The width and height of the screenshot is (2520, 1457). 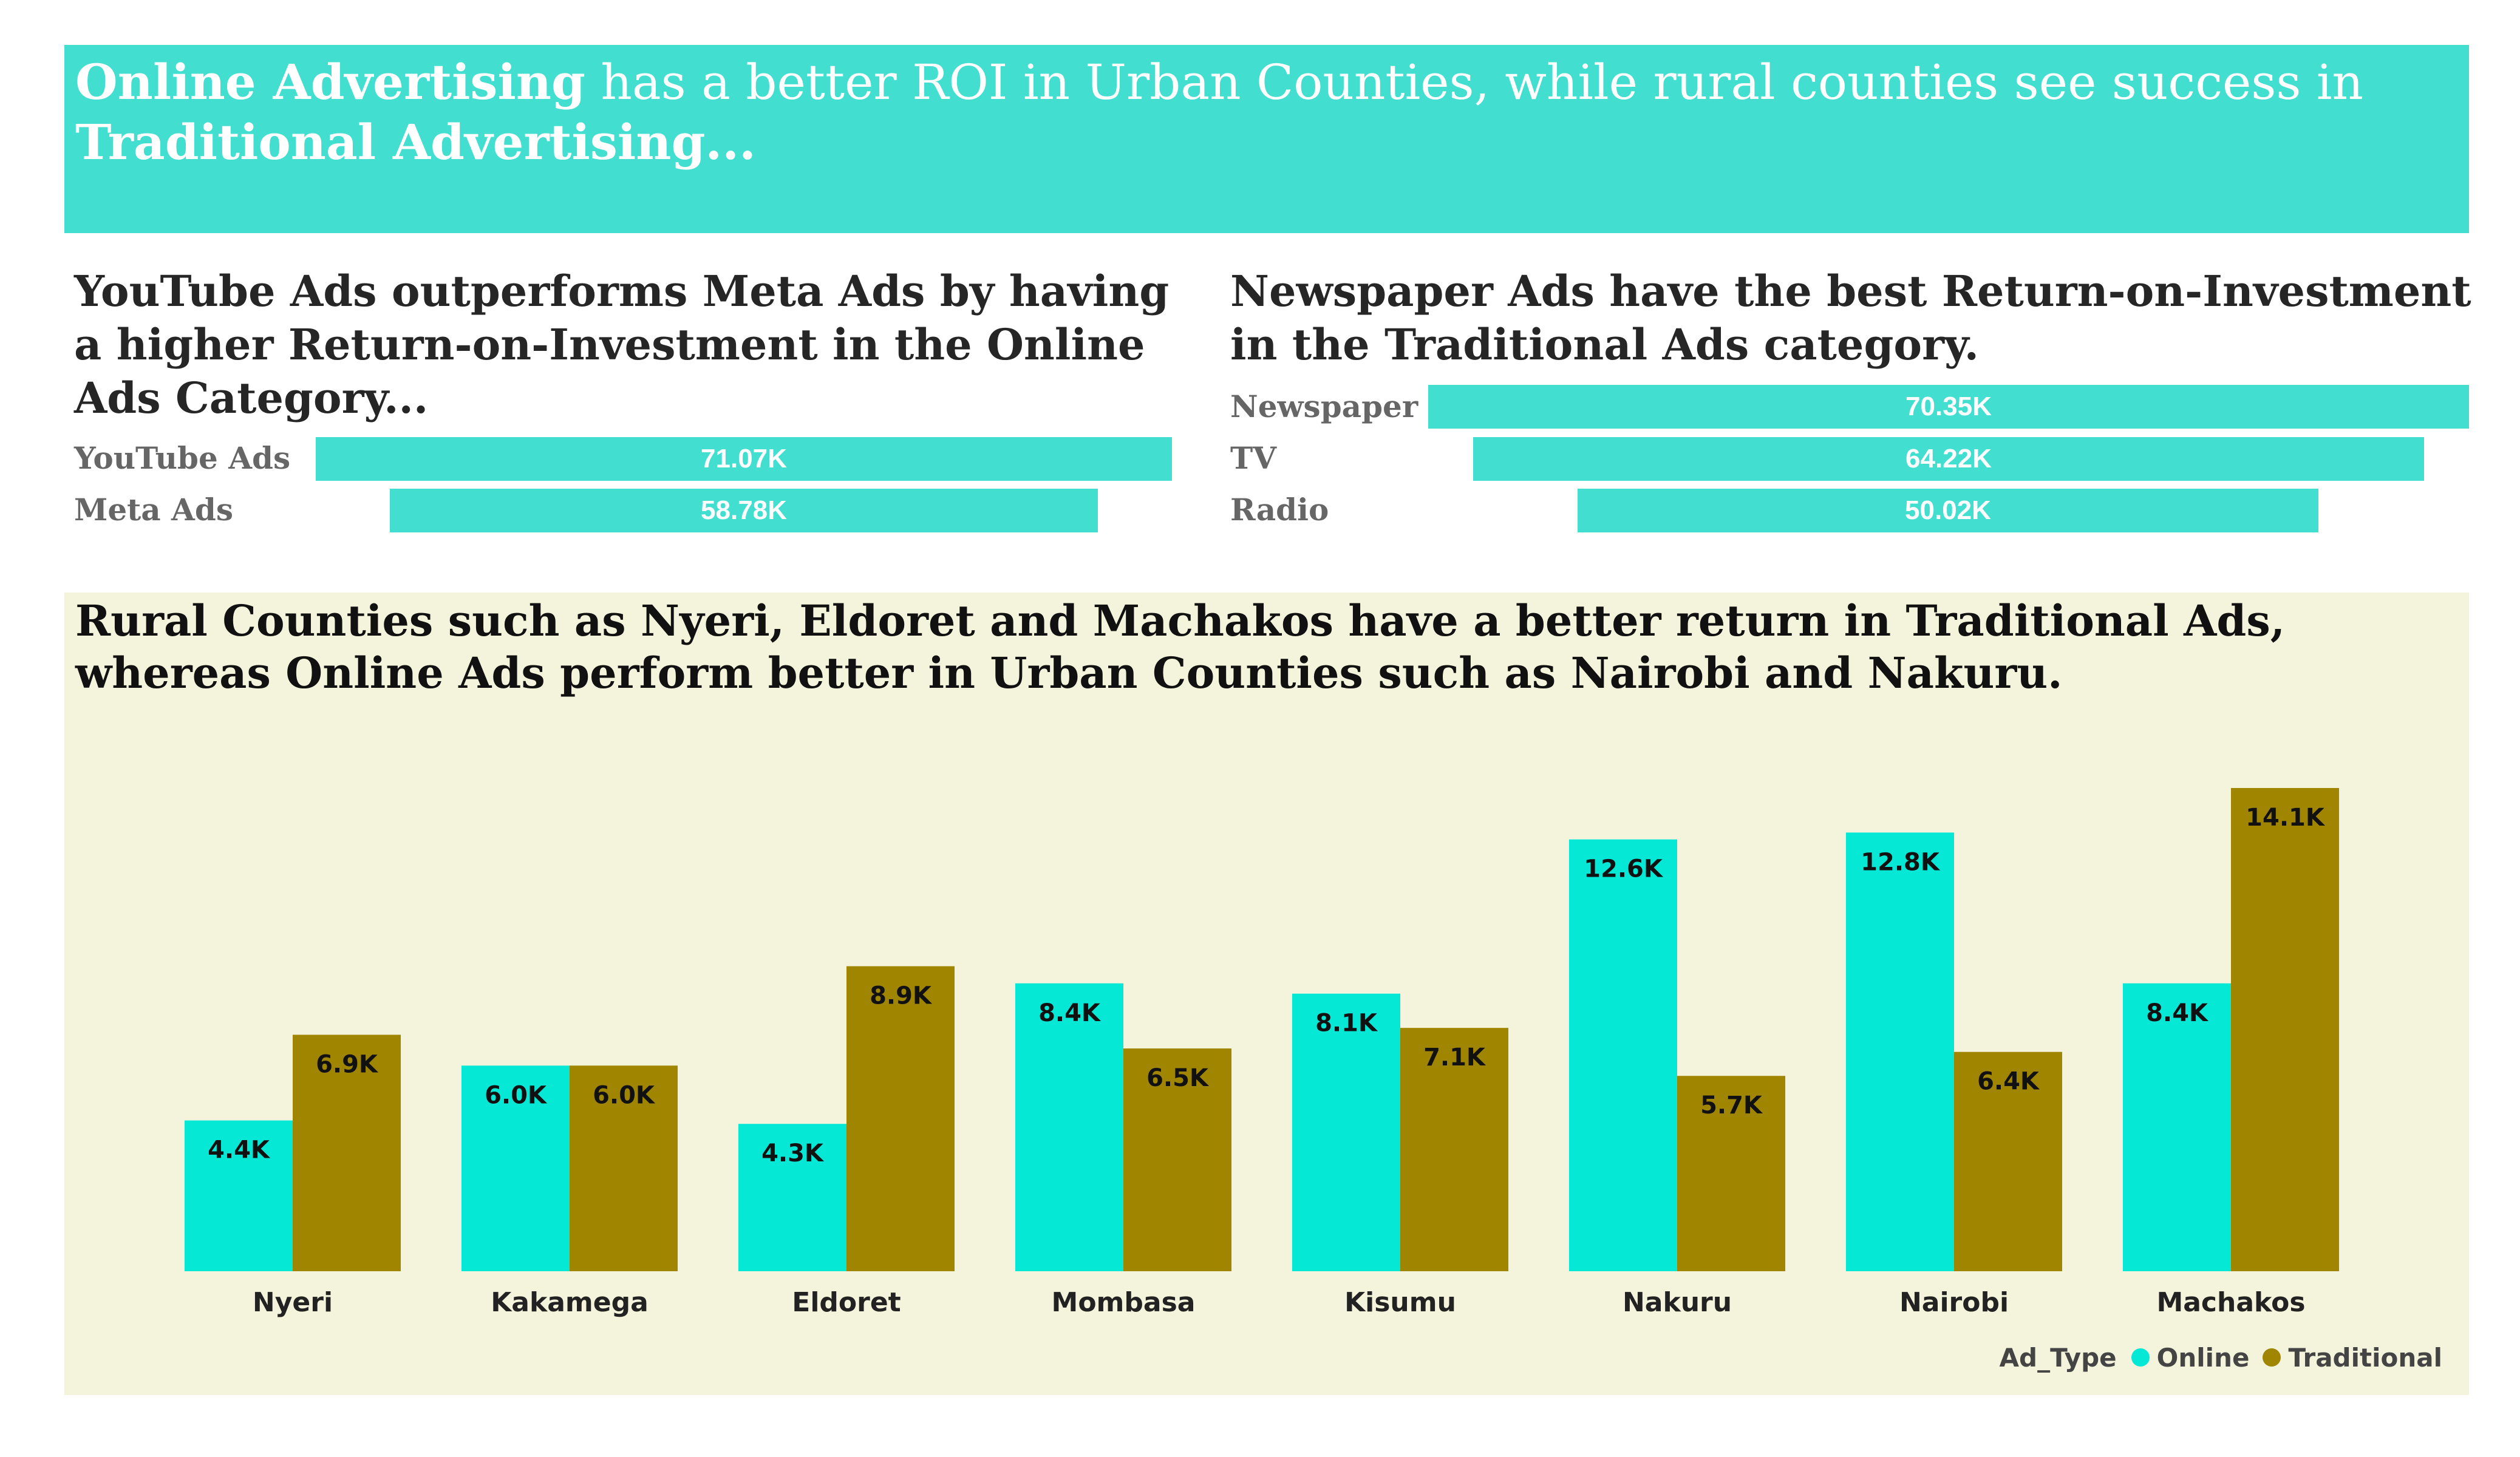 What do you see at coordinates (846, 1302) in the screenshot?
I see `x-tick-label-eldoret: Eldoret` at bounding box center [846, 1302].